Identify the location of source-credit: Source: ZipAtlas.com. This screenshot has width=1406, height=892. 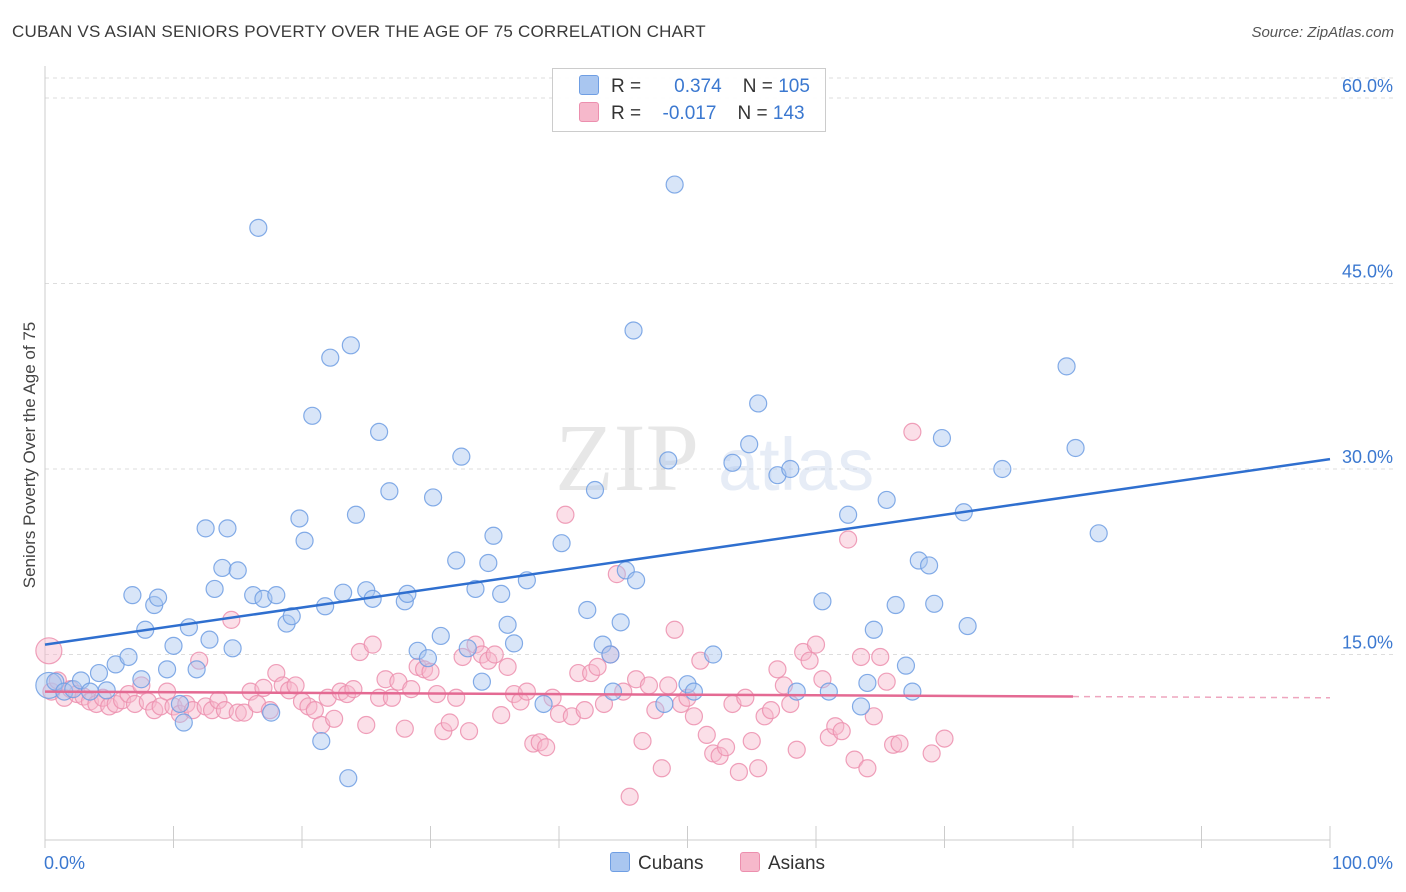
(1322, 32).